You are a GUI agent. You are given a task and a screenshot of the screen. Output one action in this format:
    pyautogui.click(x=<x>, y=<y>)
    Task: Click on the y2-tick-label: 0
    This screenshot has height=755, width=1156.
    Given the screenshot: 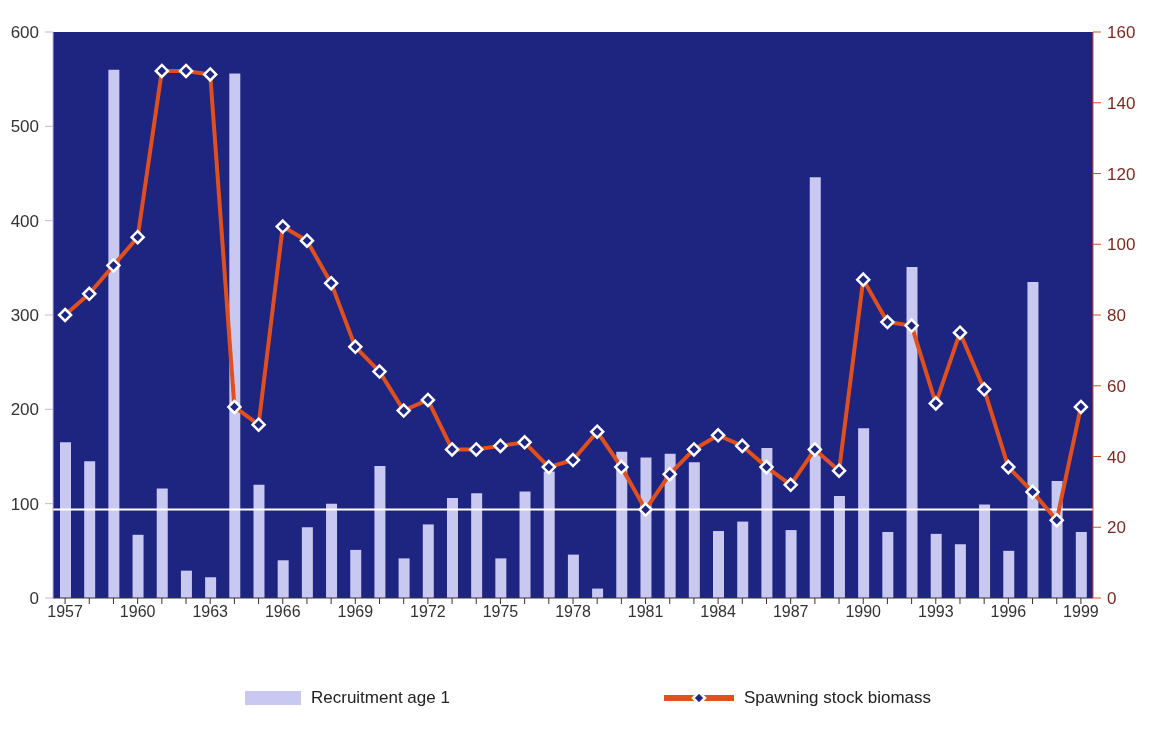 What is the action you would take?
    pyautogui.click(x=1112, y=598)
    